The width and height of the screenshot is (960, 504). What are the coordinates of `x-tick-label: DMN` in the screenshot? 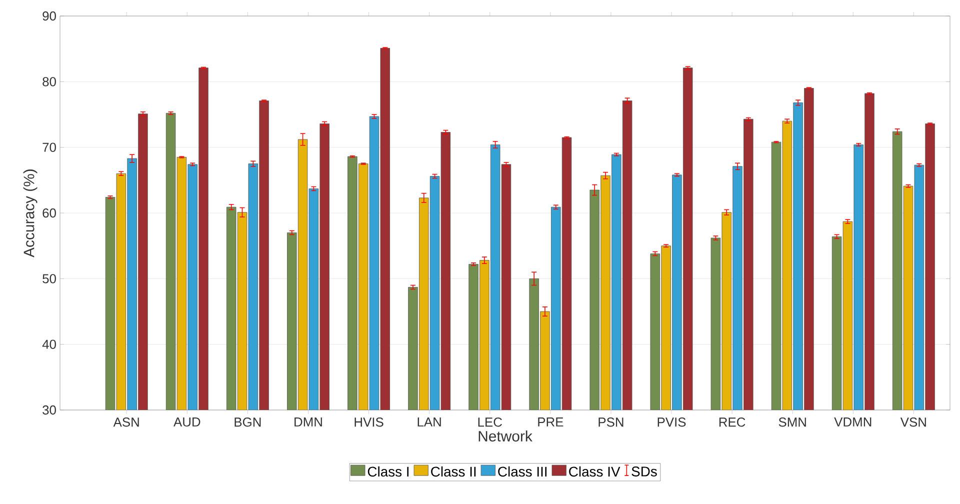 It's located at (308, 422).